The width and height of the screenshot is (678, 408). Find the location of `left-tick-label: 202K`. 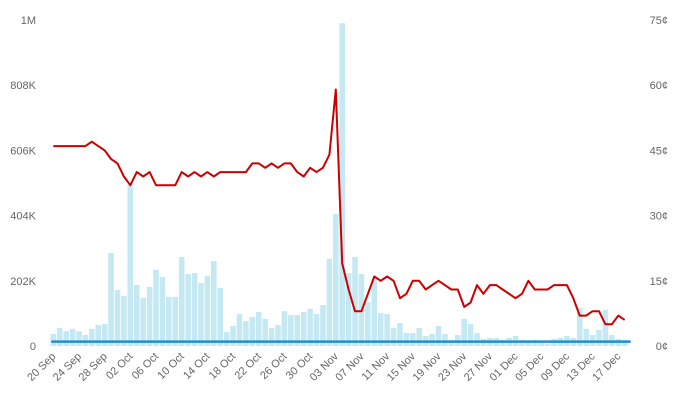

left-tick-label: 202K is located at coordinates (23, 282).